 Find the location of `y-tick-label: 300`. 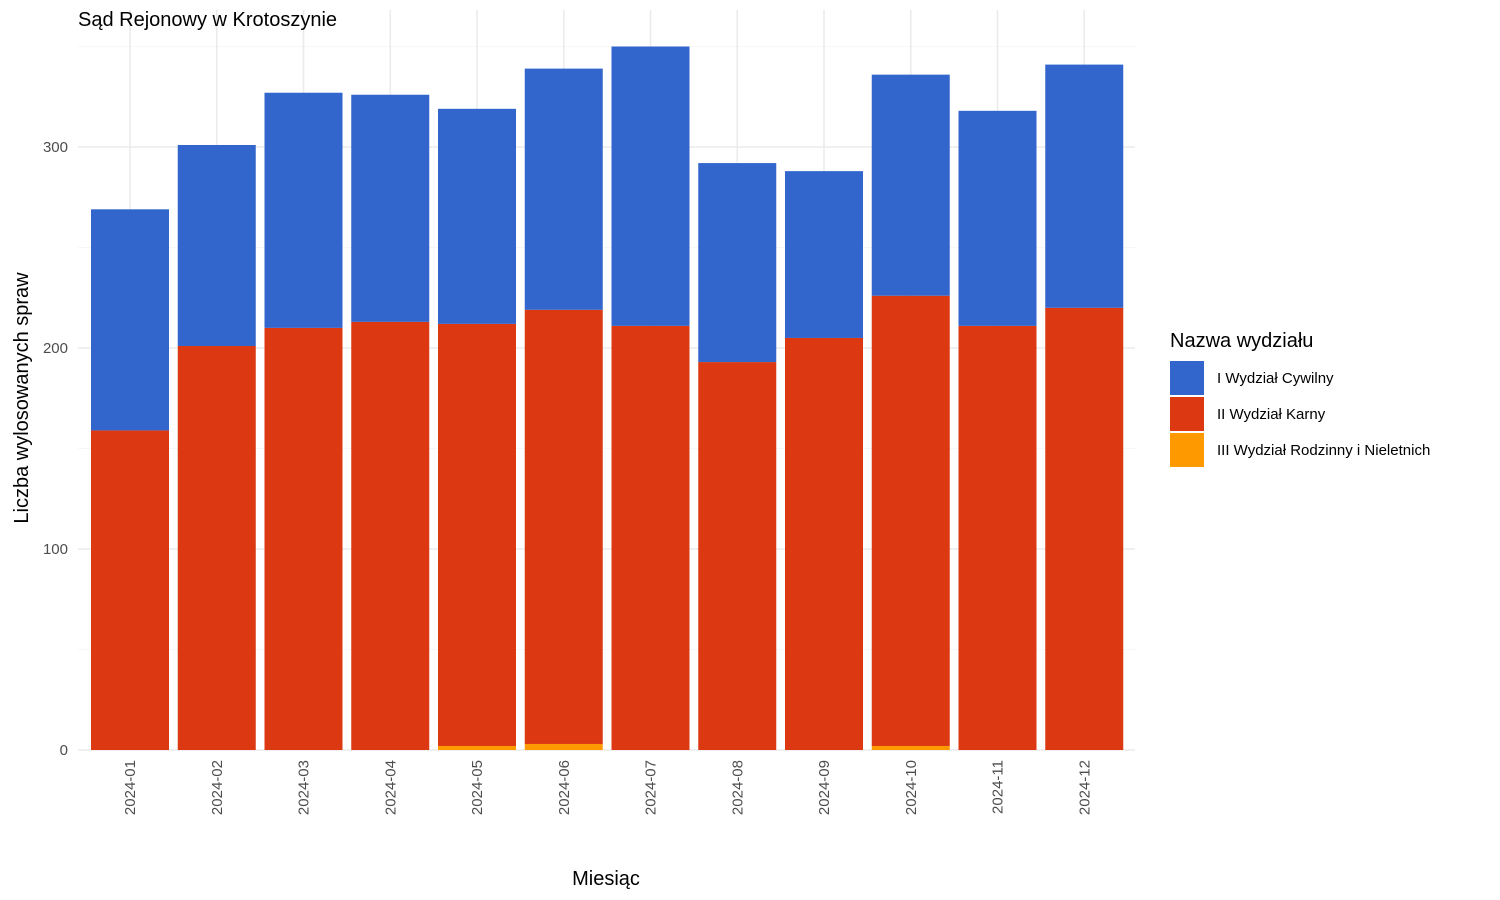

y-tick-label: 300 is located at coordinates (55, 147).